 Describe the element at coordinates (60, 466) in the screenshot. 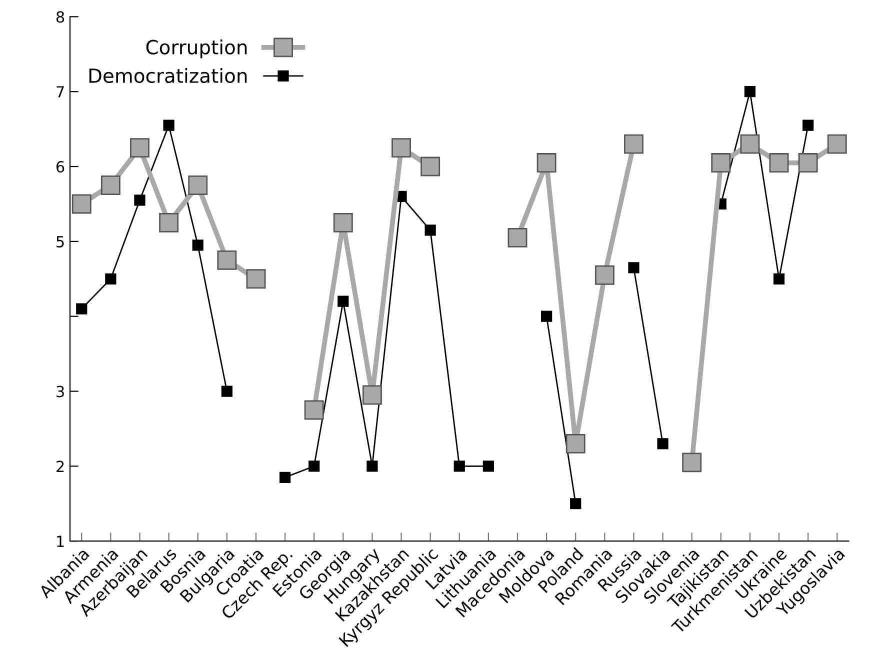

I see `y-tick-label: 2` at that location.